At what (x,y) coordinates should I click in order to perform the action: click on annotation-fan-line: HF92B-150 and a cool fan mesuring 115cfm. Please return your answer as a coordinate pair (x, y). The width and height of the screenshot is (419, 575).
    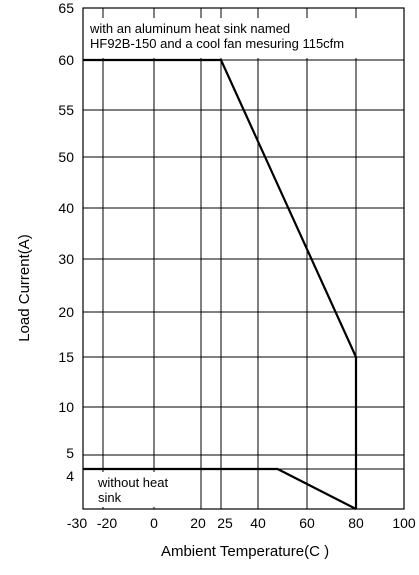
    Looking at the image, I should click on (217, 43).